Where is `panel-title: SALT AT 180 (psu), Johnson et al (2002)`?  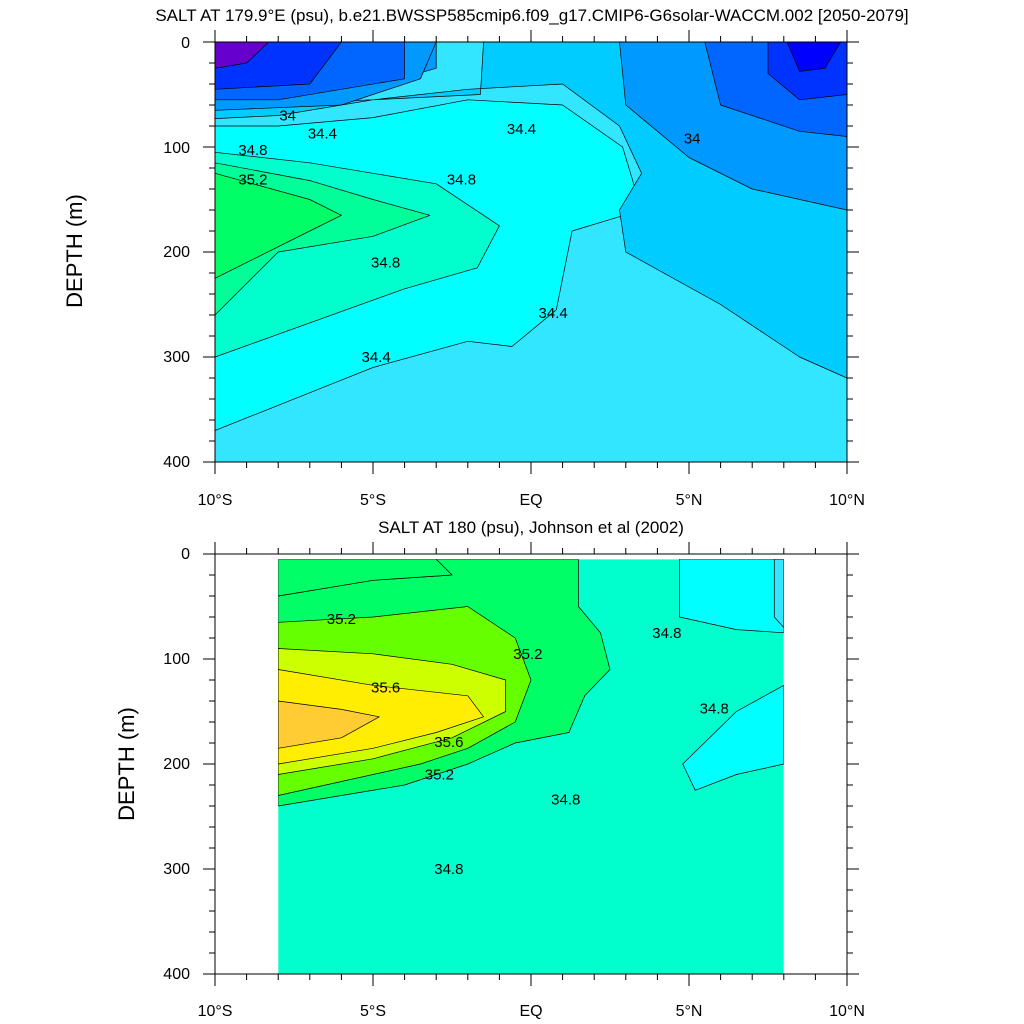 panel-title: SALT AT 180 (psu), Johnson et al (2002) is located at coordinates (531, 527).